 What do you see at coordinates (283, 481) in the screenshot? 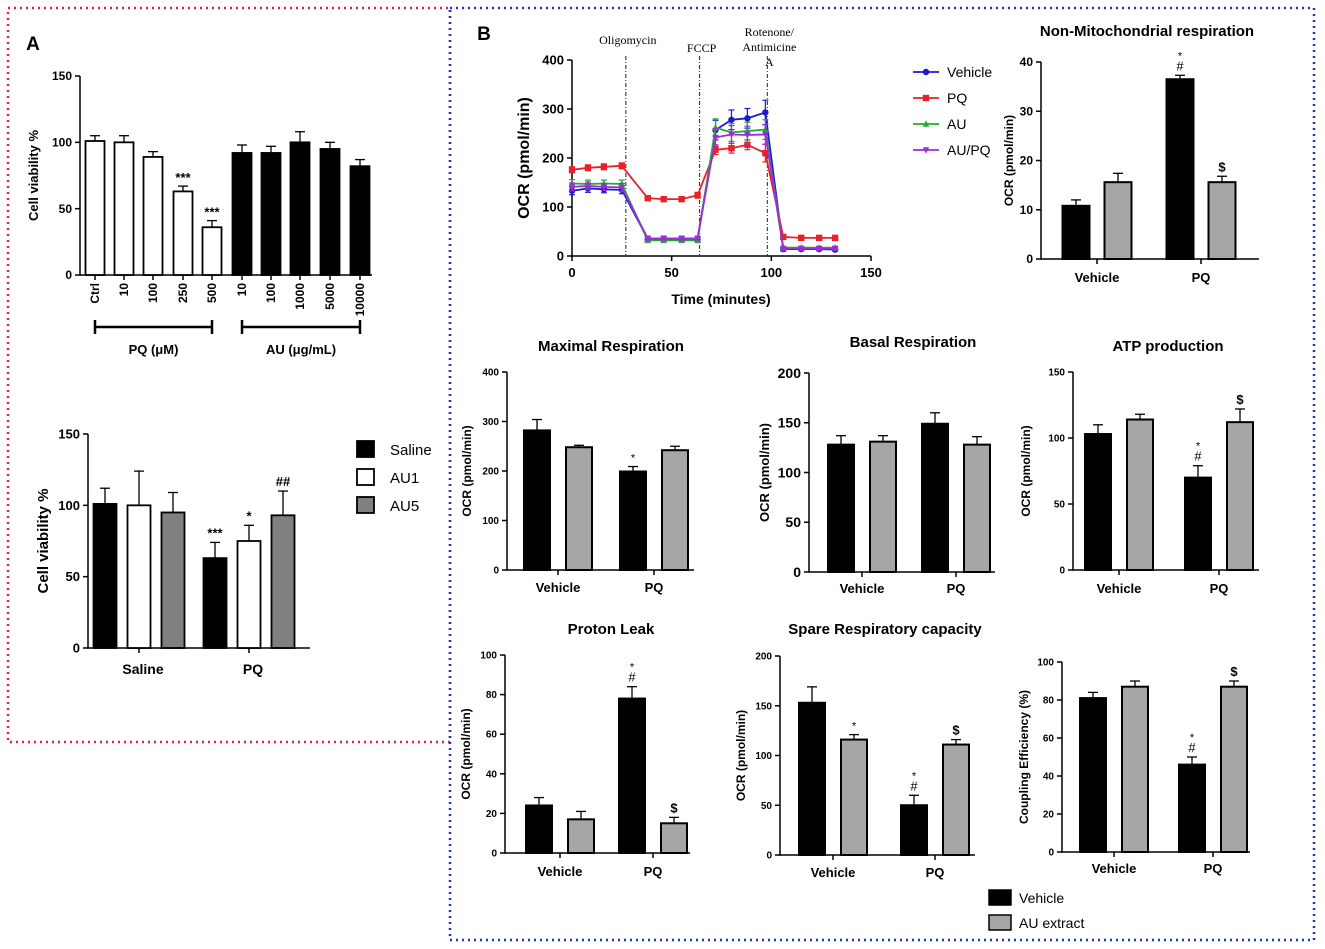
I see `significance-marker: ##` at bounding box center [283, 481].